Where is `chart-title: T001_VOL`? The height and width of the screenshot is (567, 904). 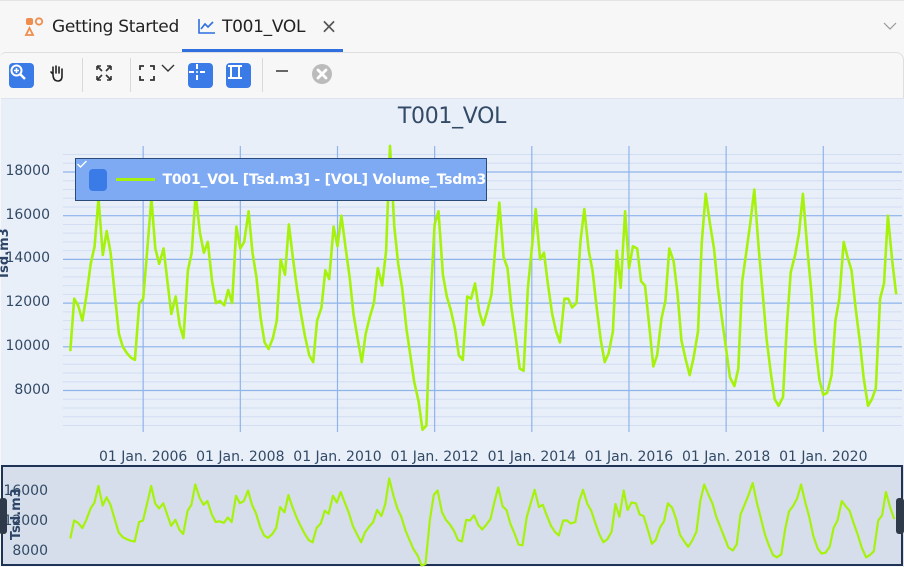
chart-title: T001_VOL is located at coordinates (452, 116).